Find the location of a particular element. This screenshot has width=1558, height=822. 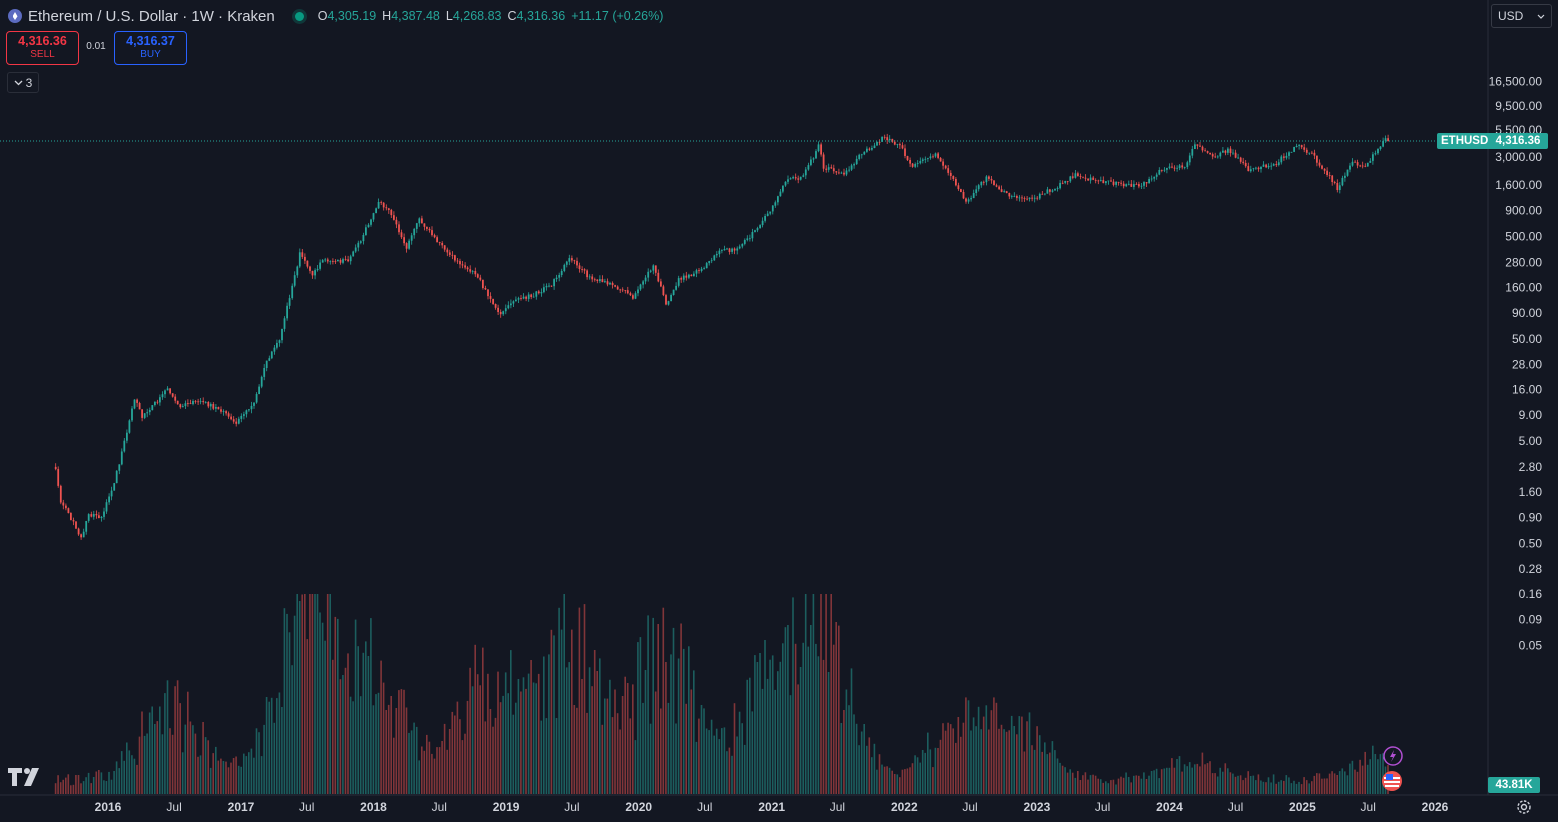

symbol-title: Ethereum / U.S. Dollar · 1W · Kraken is located at coordinates (151, 16).